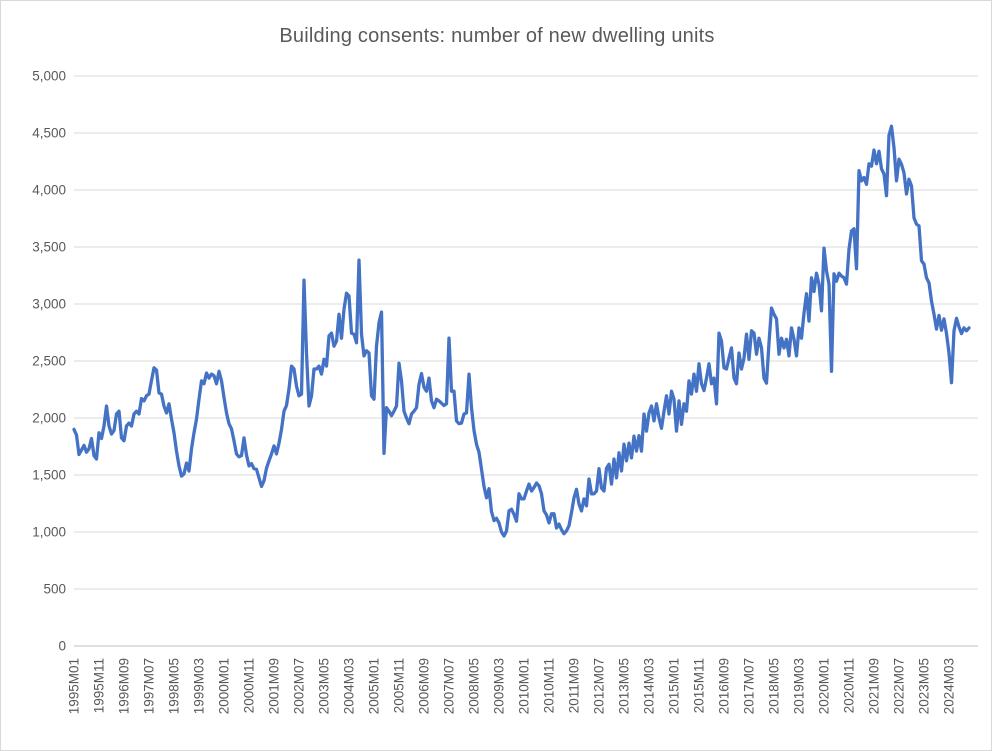 This screenshot has width=992, height=751. Describe the element at coordinates (699, 685) in the screenshot. I see `x-tick-label: 2015M11` at that location.